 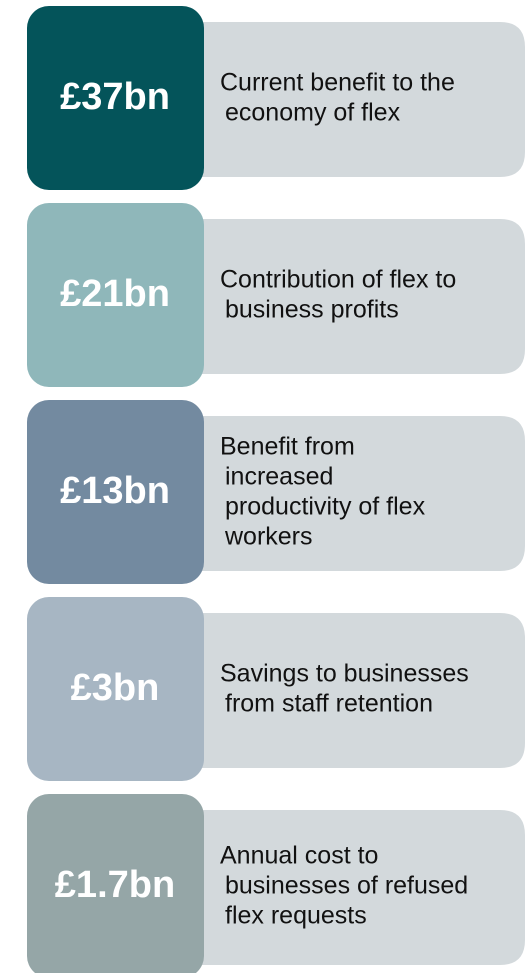 What do you see at coordinates (299, 856) in the screenshot?
I see `description-line: Annual cost to` at bounding box center [299, 856].